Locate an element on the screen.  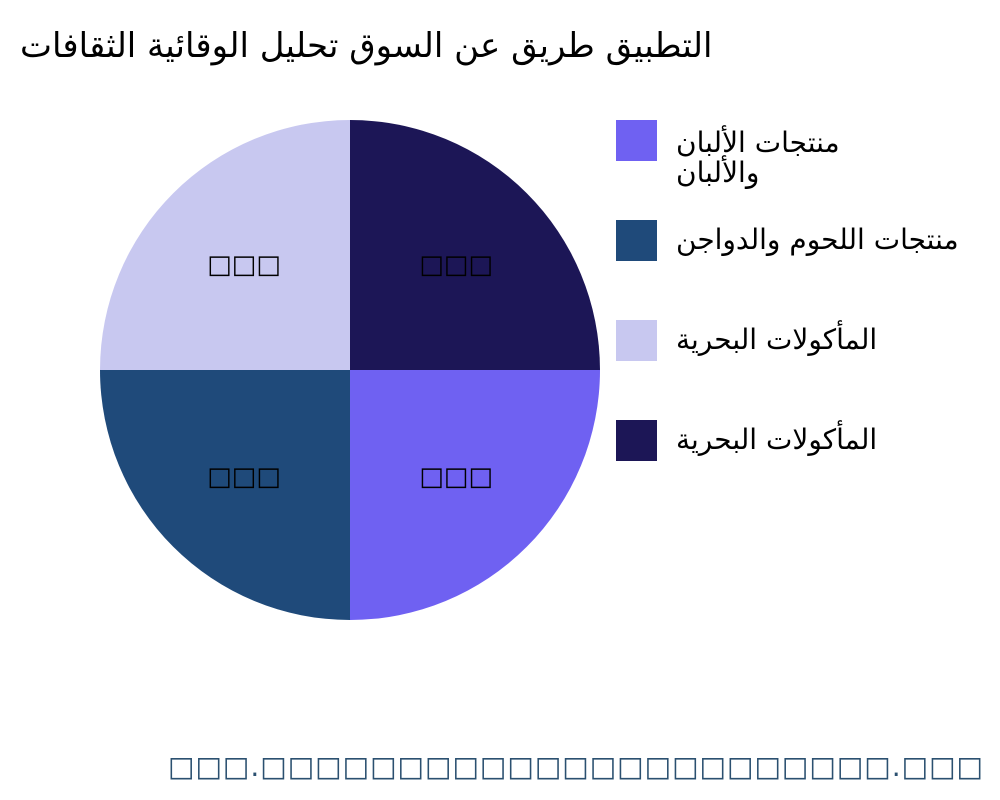
legend-item: منتجات الألبان والألبان is located at coordinates (728, 154).